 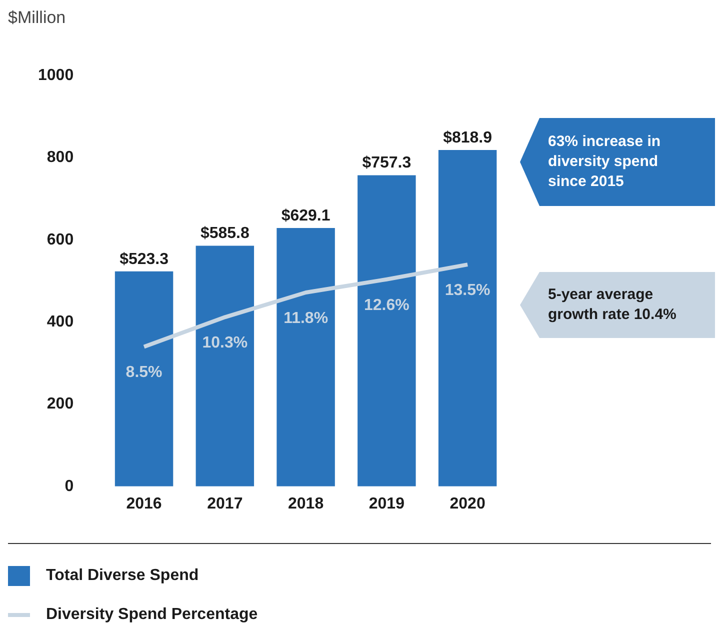 What do you see at coordinates (467, 290) in the screenshot?
I see `data-label: 13.5%` at bounding box center [467, 290].